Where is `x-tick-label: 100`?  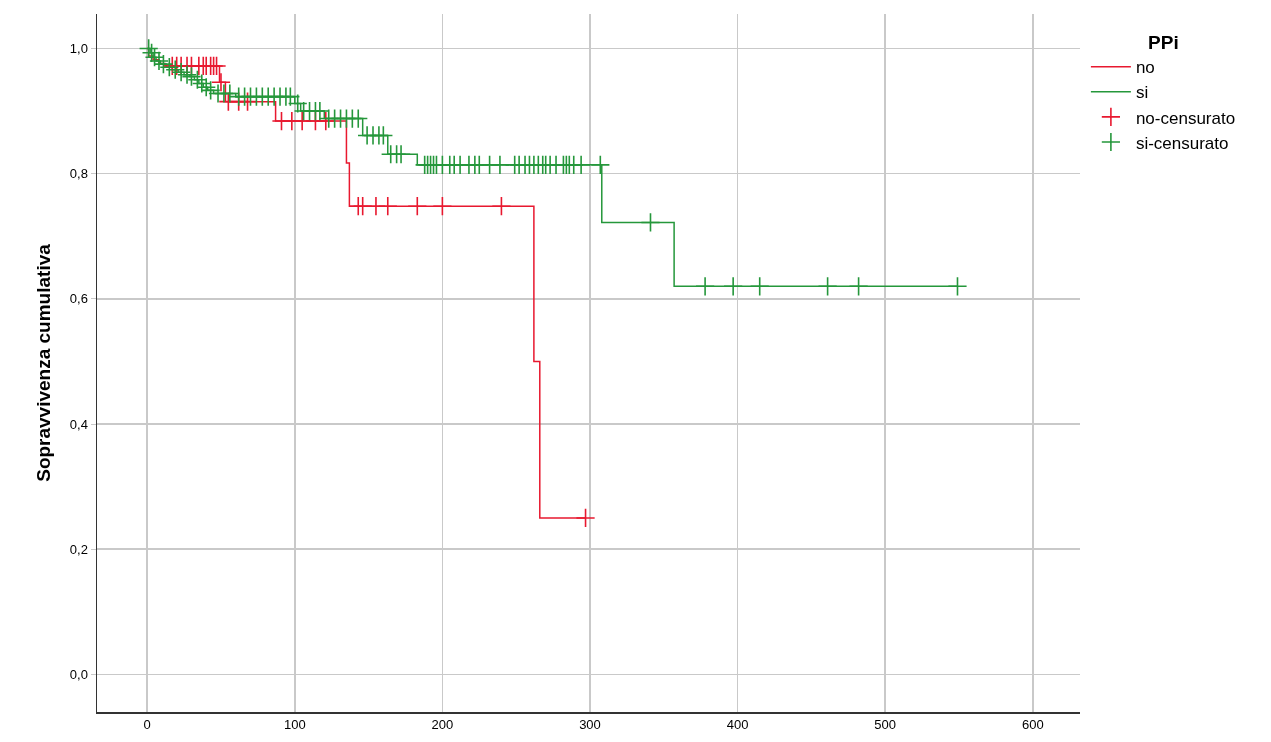
x-tick-label: 100 is located at coordinates (294, 725).